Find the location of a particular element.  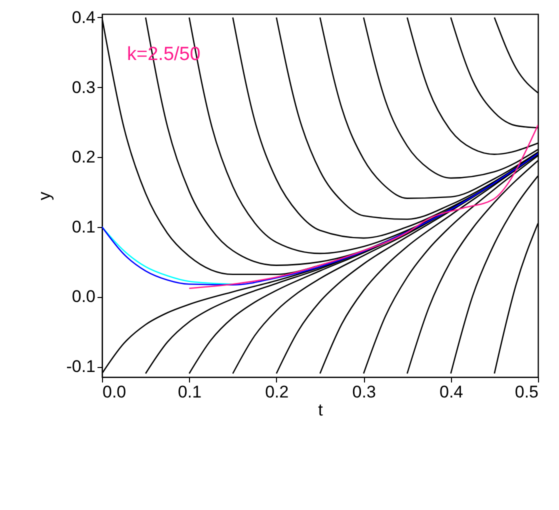

y-axis-title: y is located at coordinates (44, 195).